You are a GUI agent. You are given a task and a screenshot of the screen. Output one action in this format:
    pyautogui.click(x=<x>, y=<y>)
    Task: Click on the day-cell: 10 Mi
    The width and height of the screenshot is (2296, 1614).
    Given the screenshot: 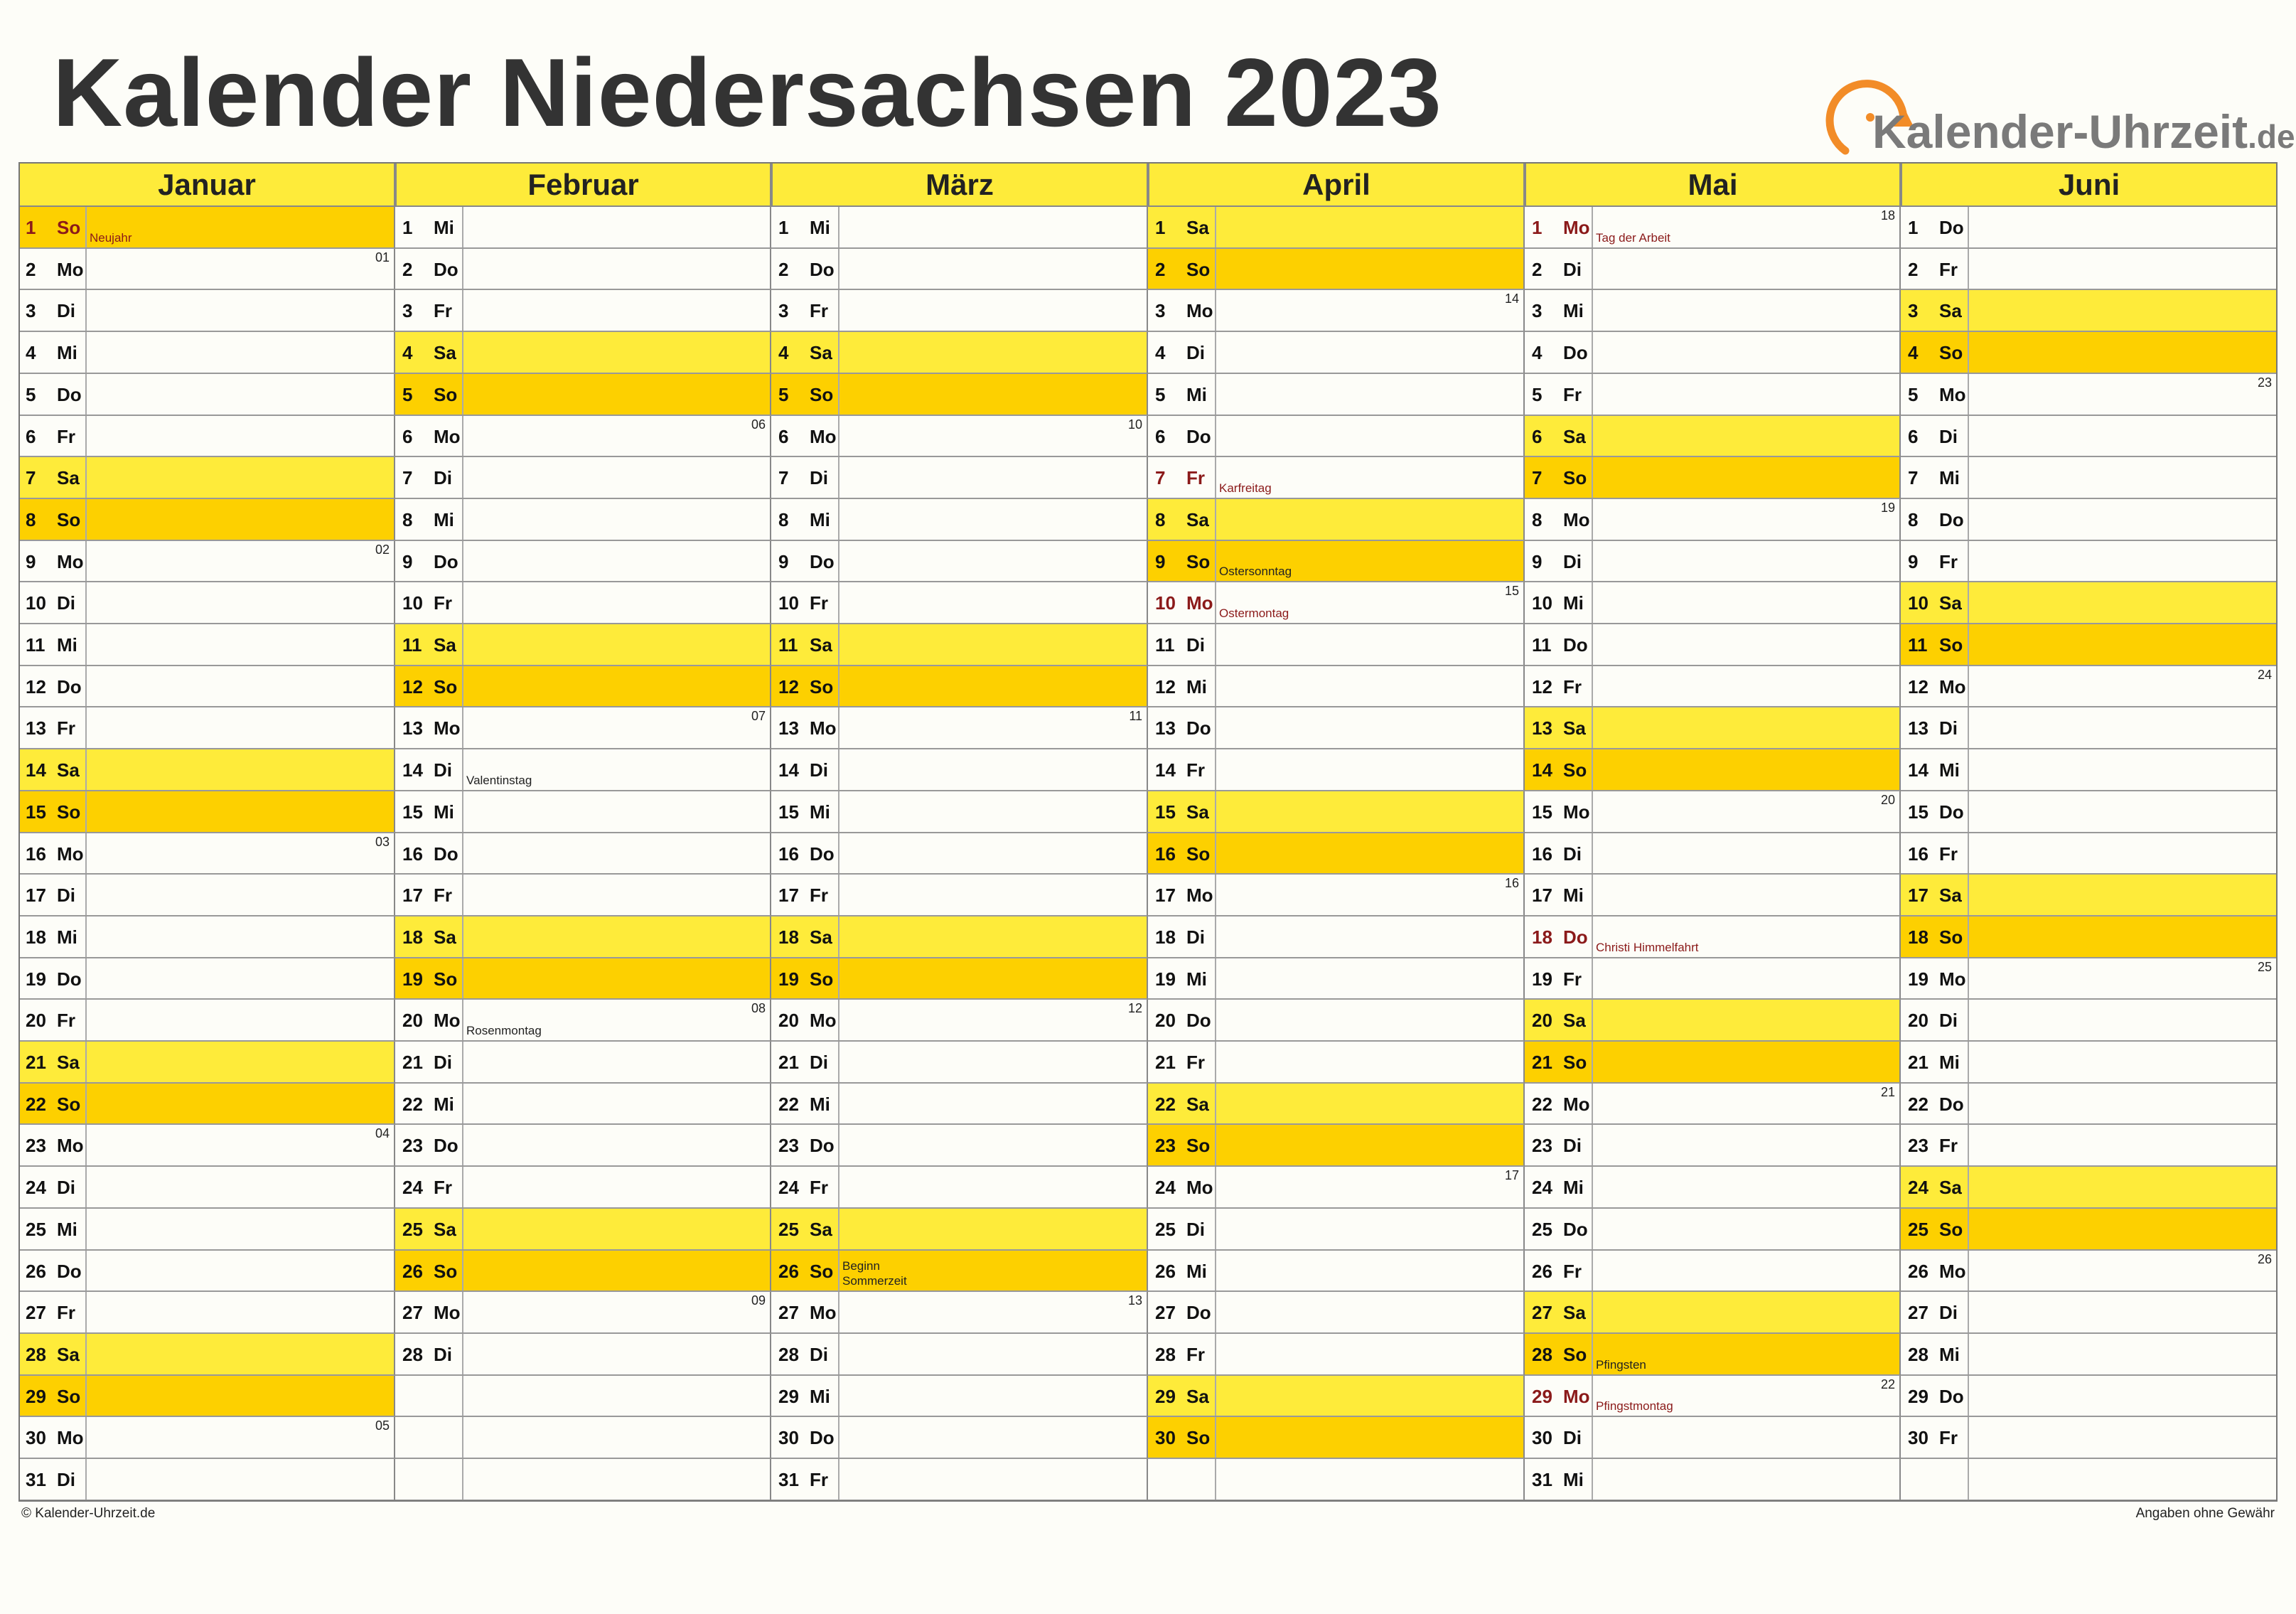 What is the action you would take?
    pyautogui.click(x=1713, y=603)
    